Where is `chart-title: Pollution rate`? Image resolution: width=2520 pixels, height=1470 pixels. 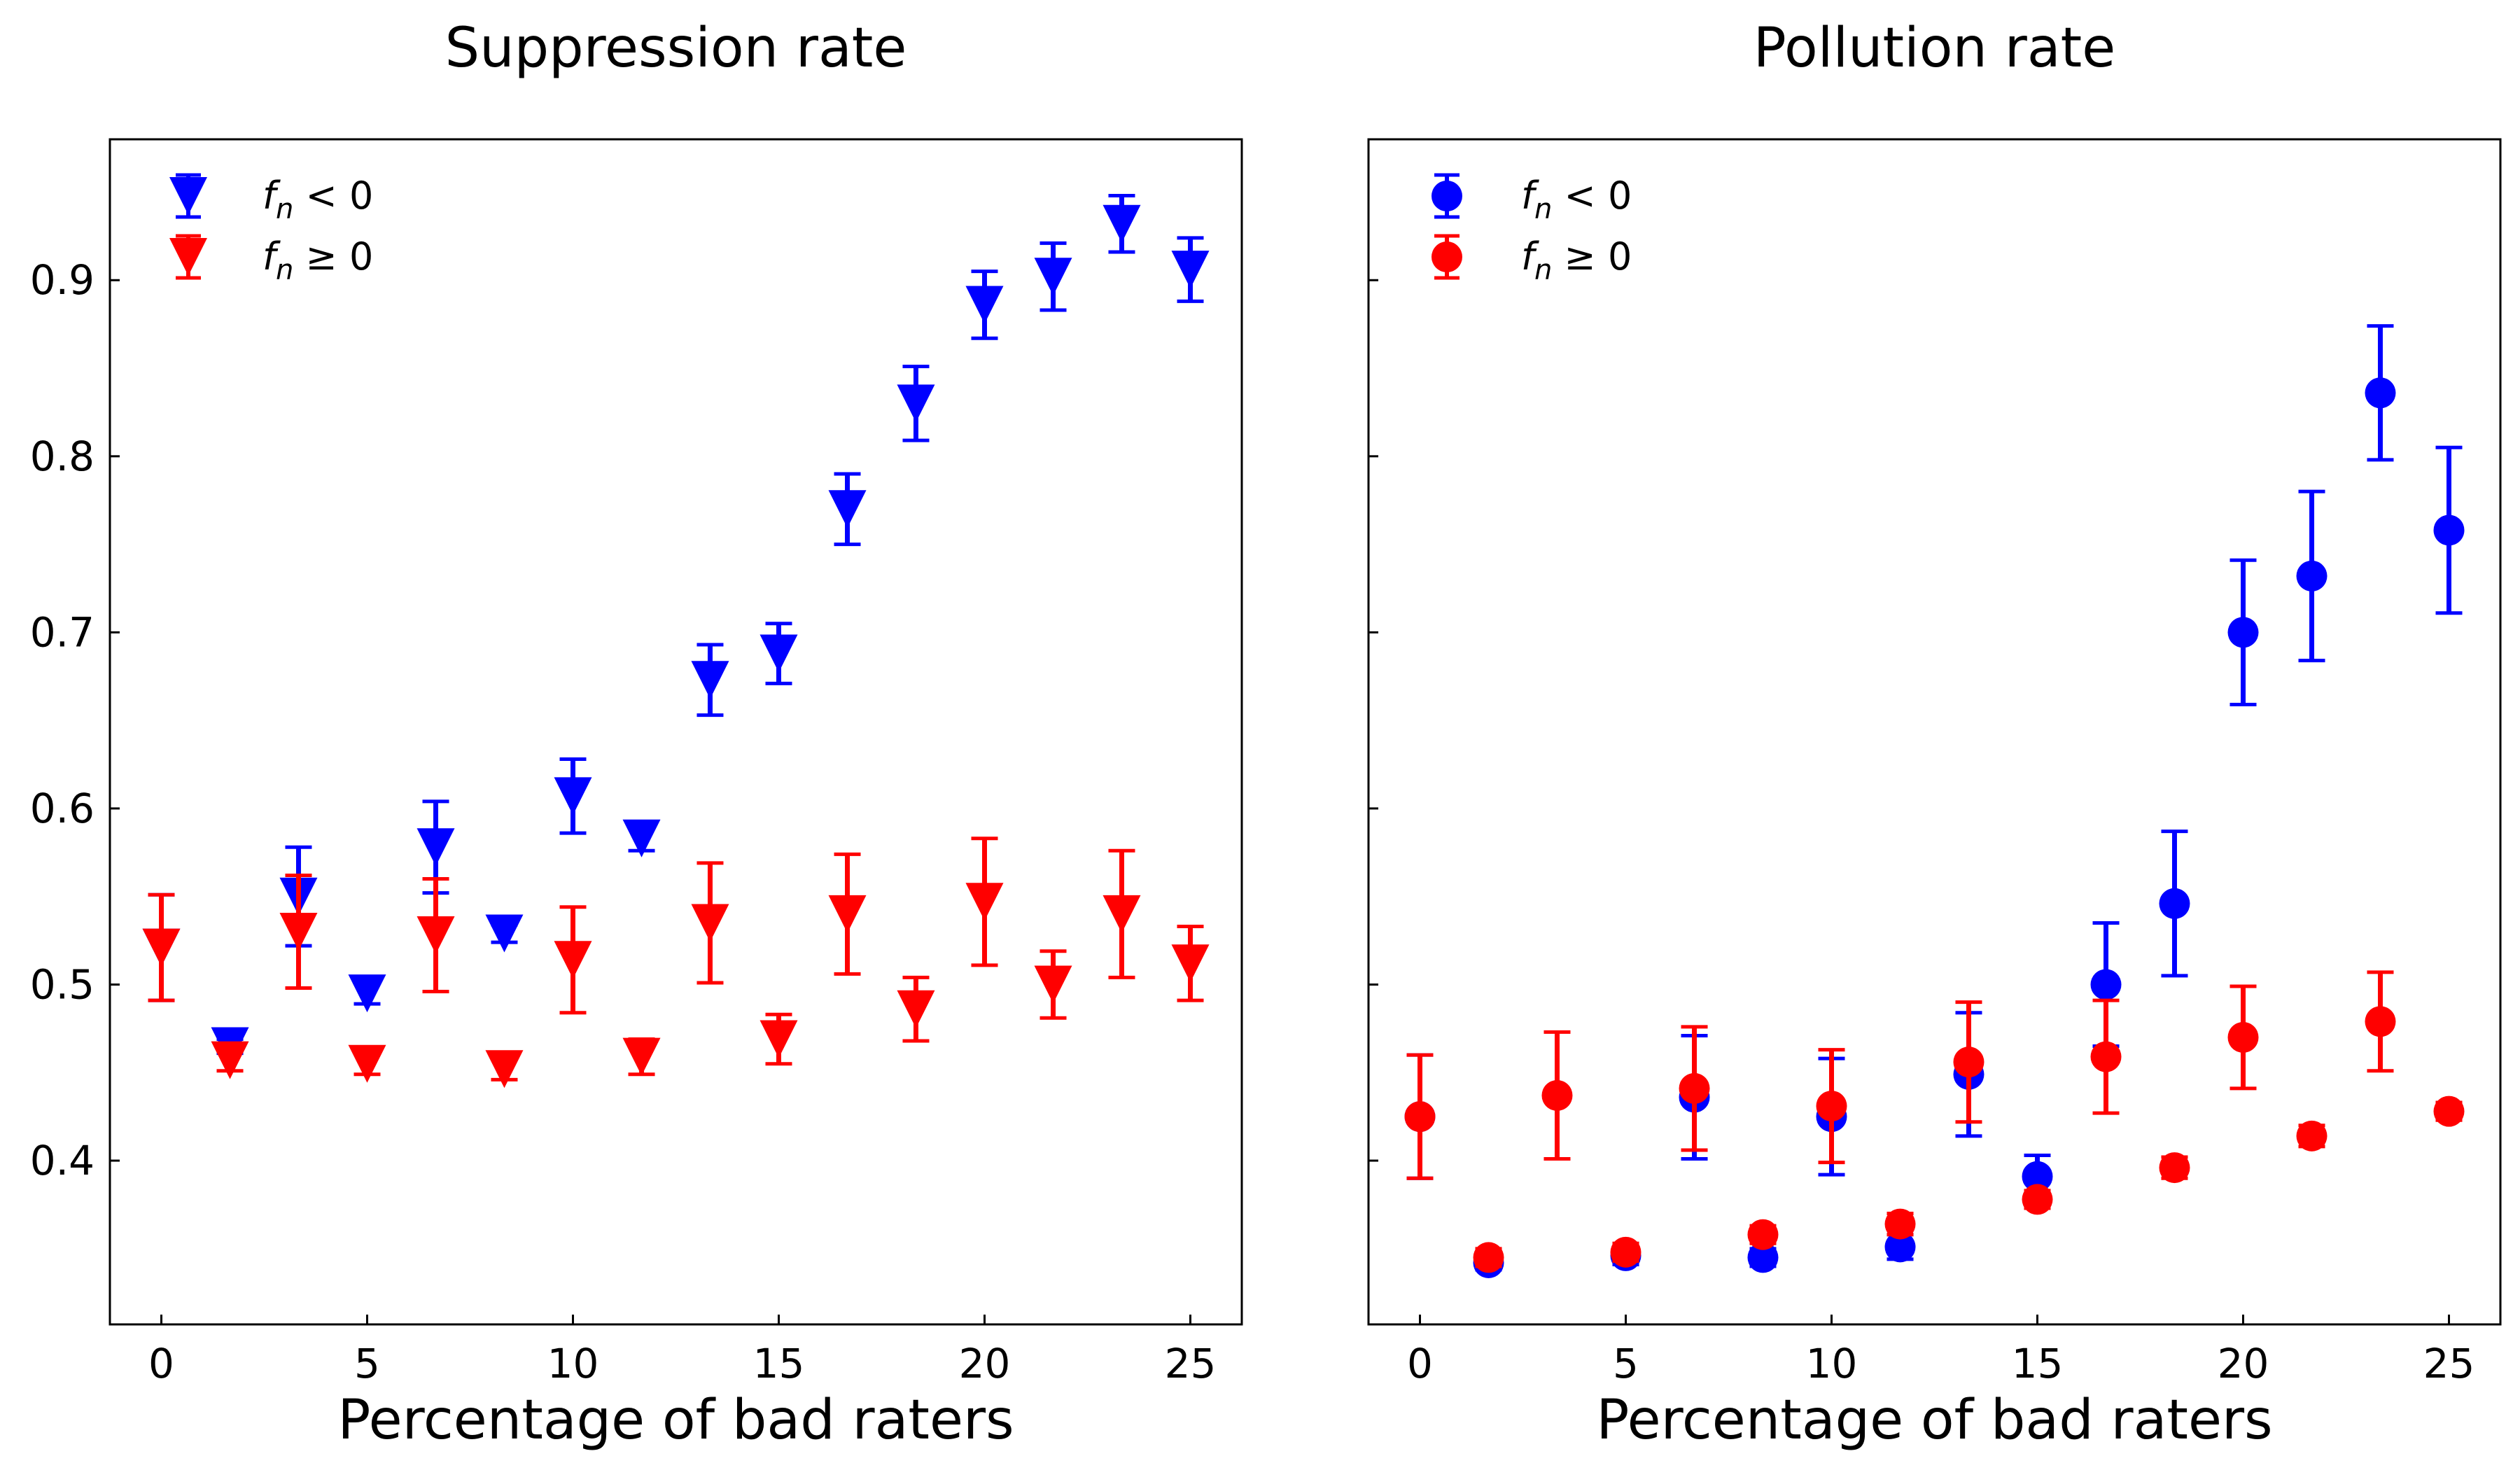 chart-title: Pollution rate is located at coordinates (1934, 48).